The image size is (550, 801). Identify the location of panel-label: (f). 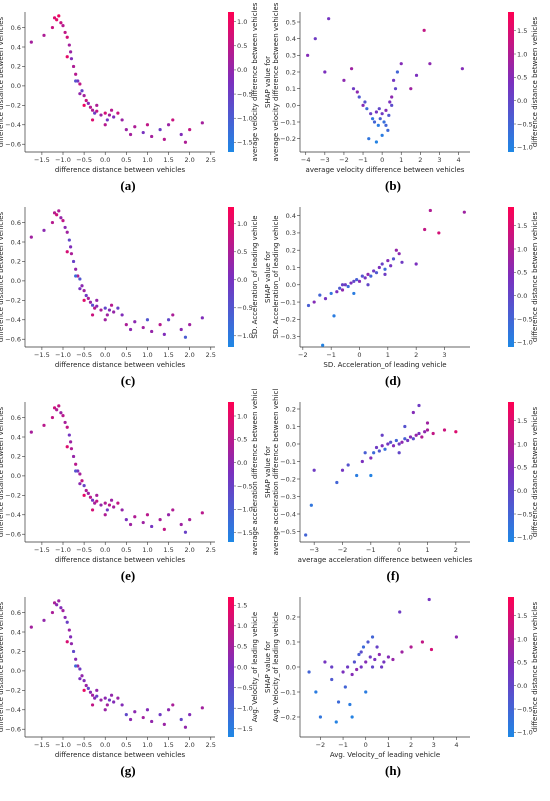
(393, 575).